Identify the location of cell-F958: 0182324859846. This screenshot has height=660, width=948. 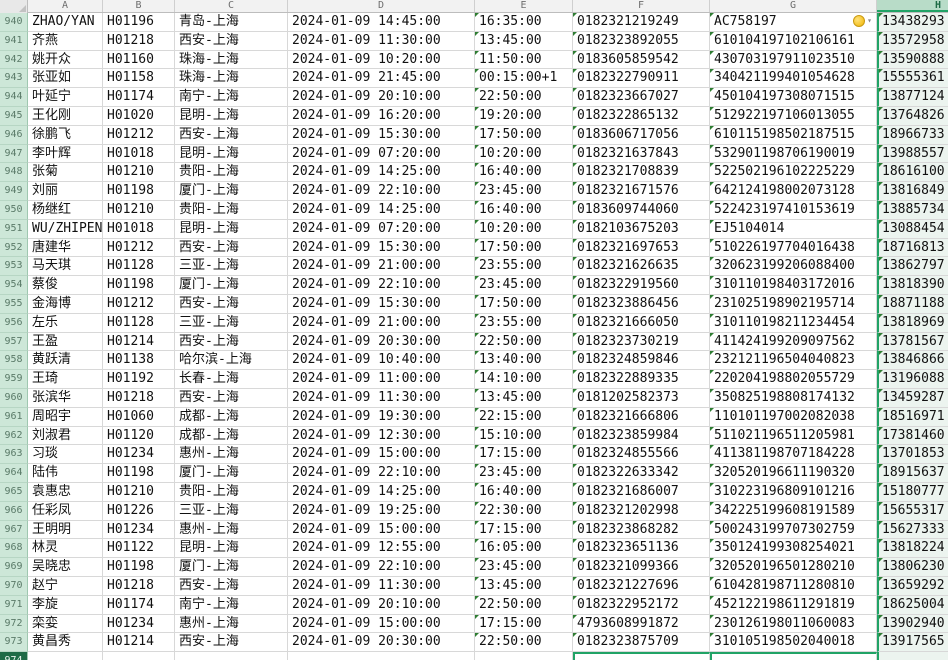
(641, 361).